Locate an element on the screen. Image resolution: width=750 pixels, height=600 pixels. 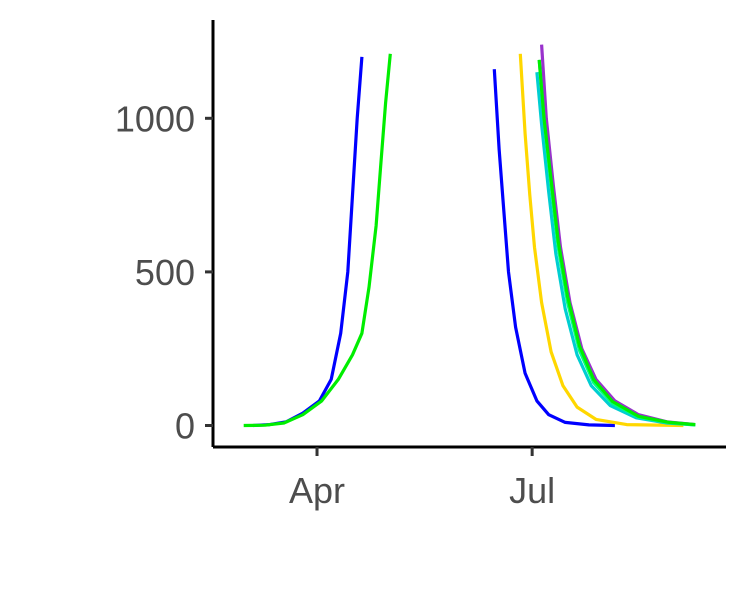
y-tick-label: 0 is located at coordinates (185, 425).